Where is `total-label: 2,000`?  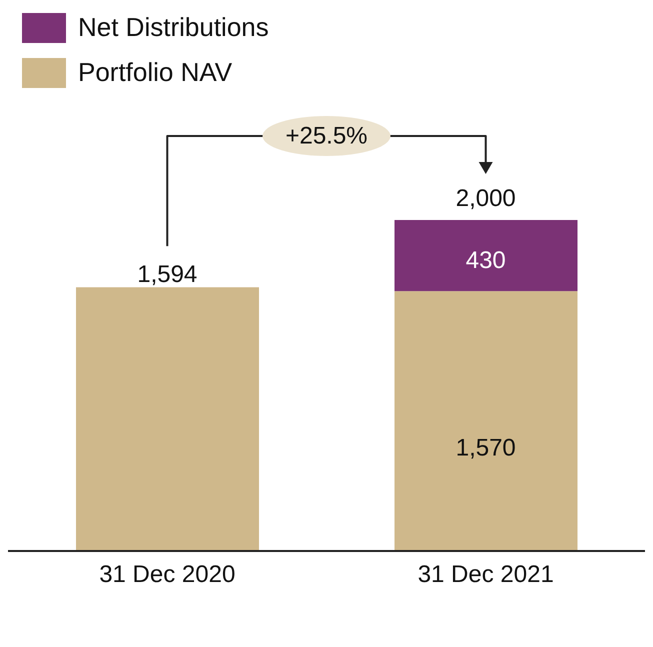 total-label: 2,000 is located at coordinates (486, 198).